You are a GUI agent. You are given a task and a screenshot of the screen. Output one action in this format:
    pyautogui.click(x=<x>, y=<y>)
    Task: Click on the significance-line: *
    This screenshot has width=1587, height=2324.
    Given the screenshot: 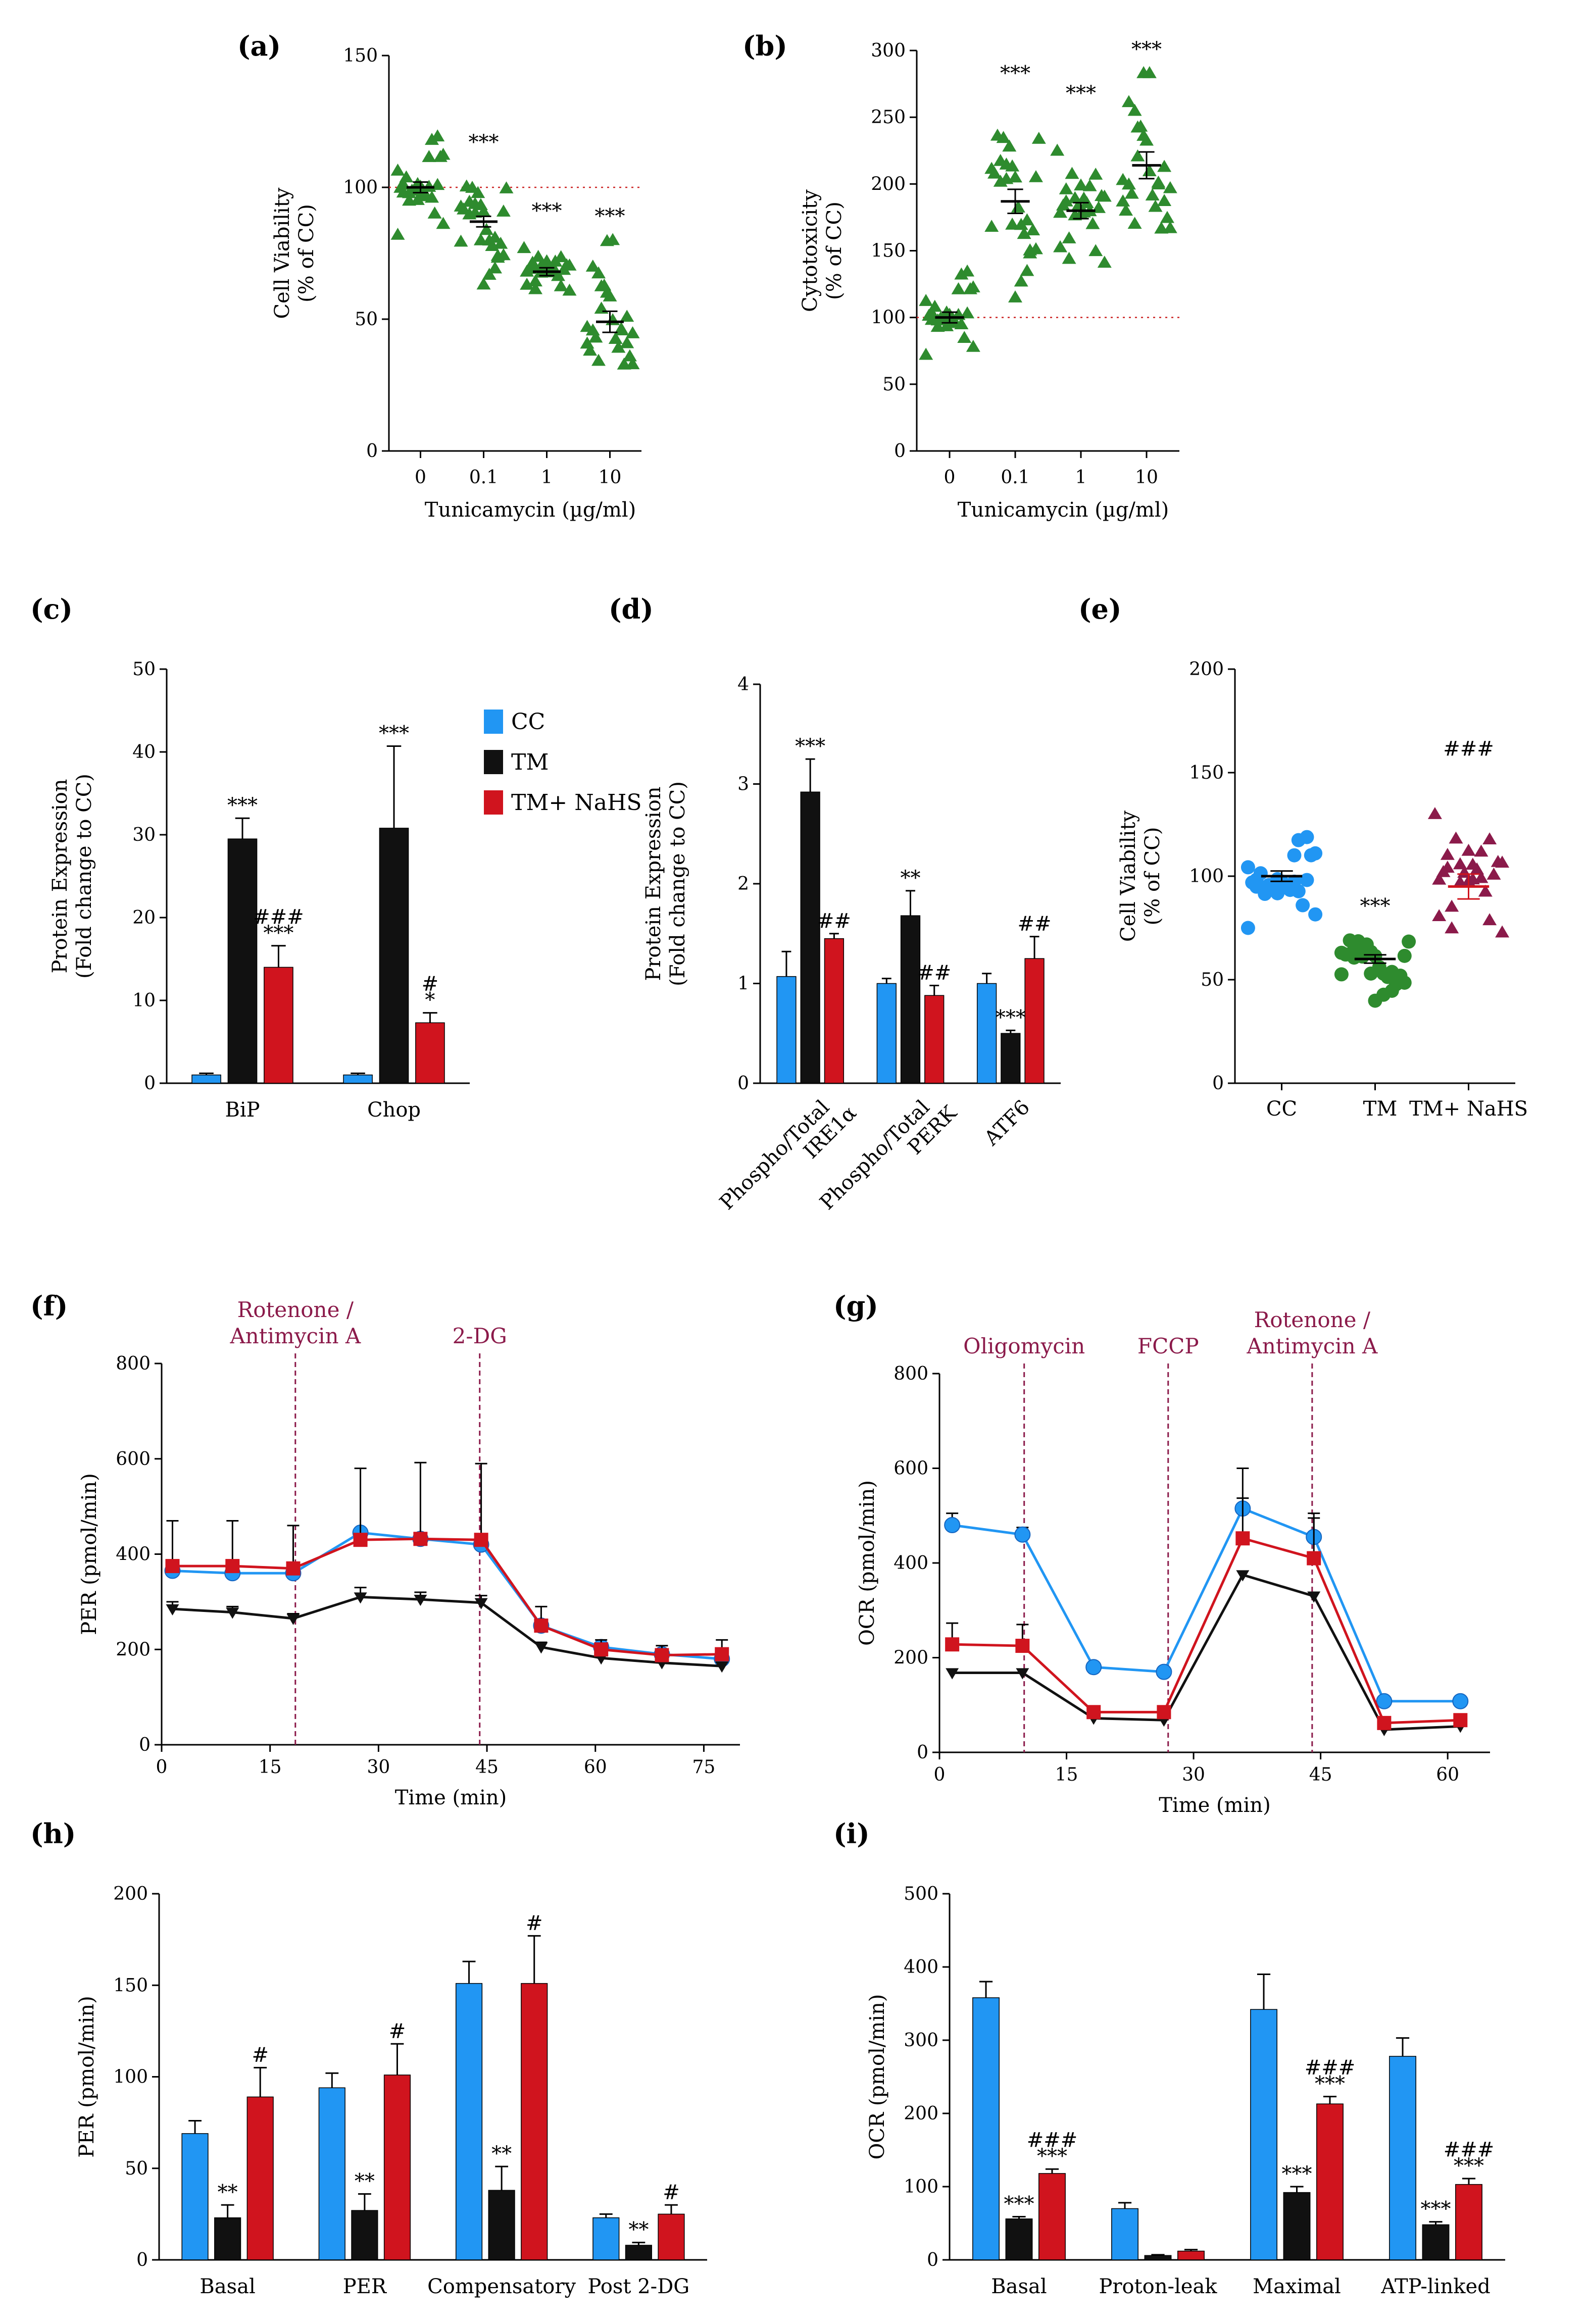 What is the action you would take?
    pyautogui.click(x=430, y=1000)
    